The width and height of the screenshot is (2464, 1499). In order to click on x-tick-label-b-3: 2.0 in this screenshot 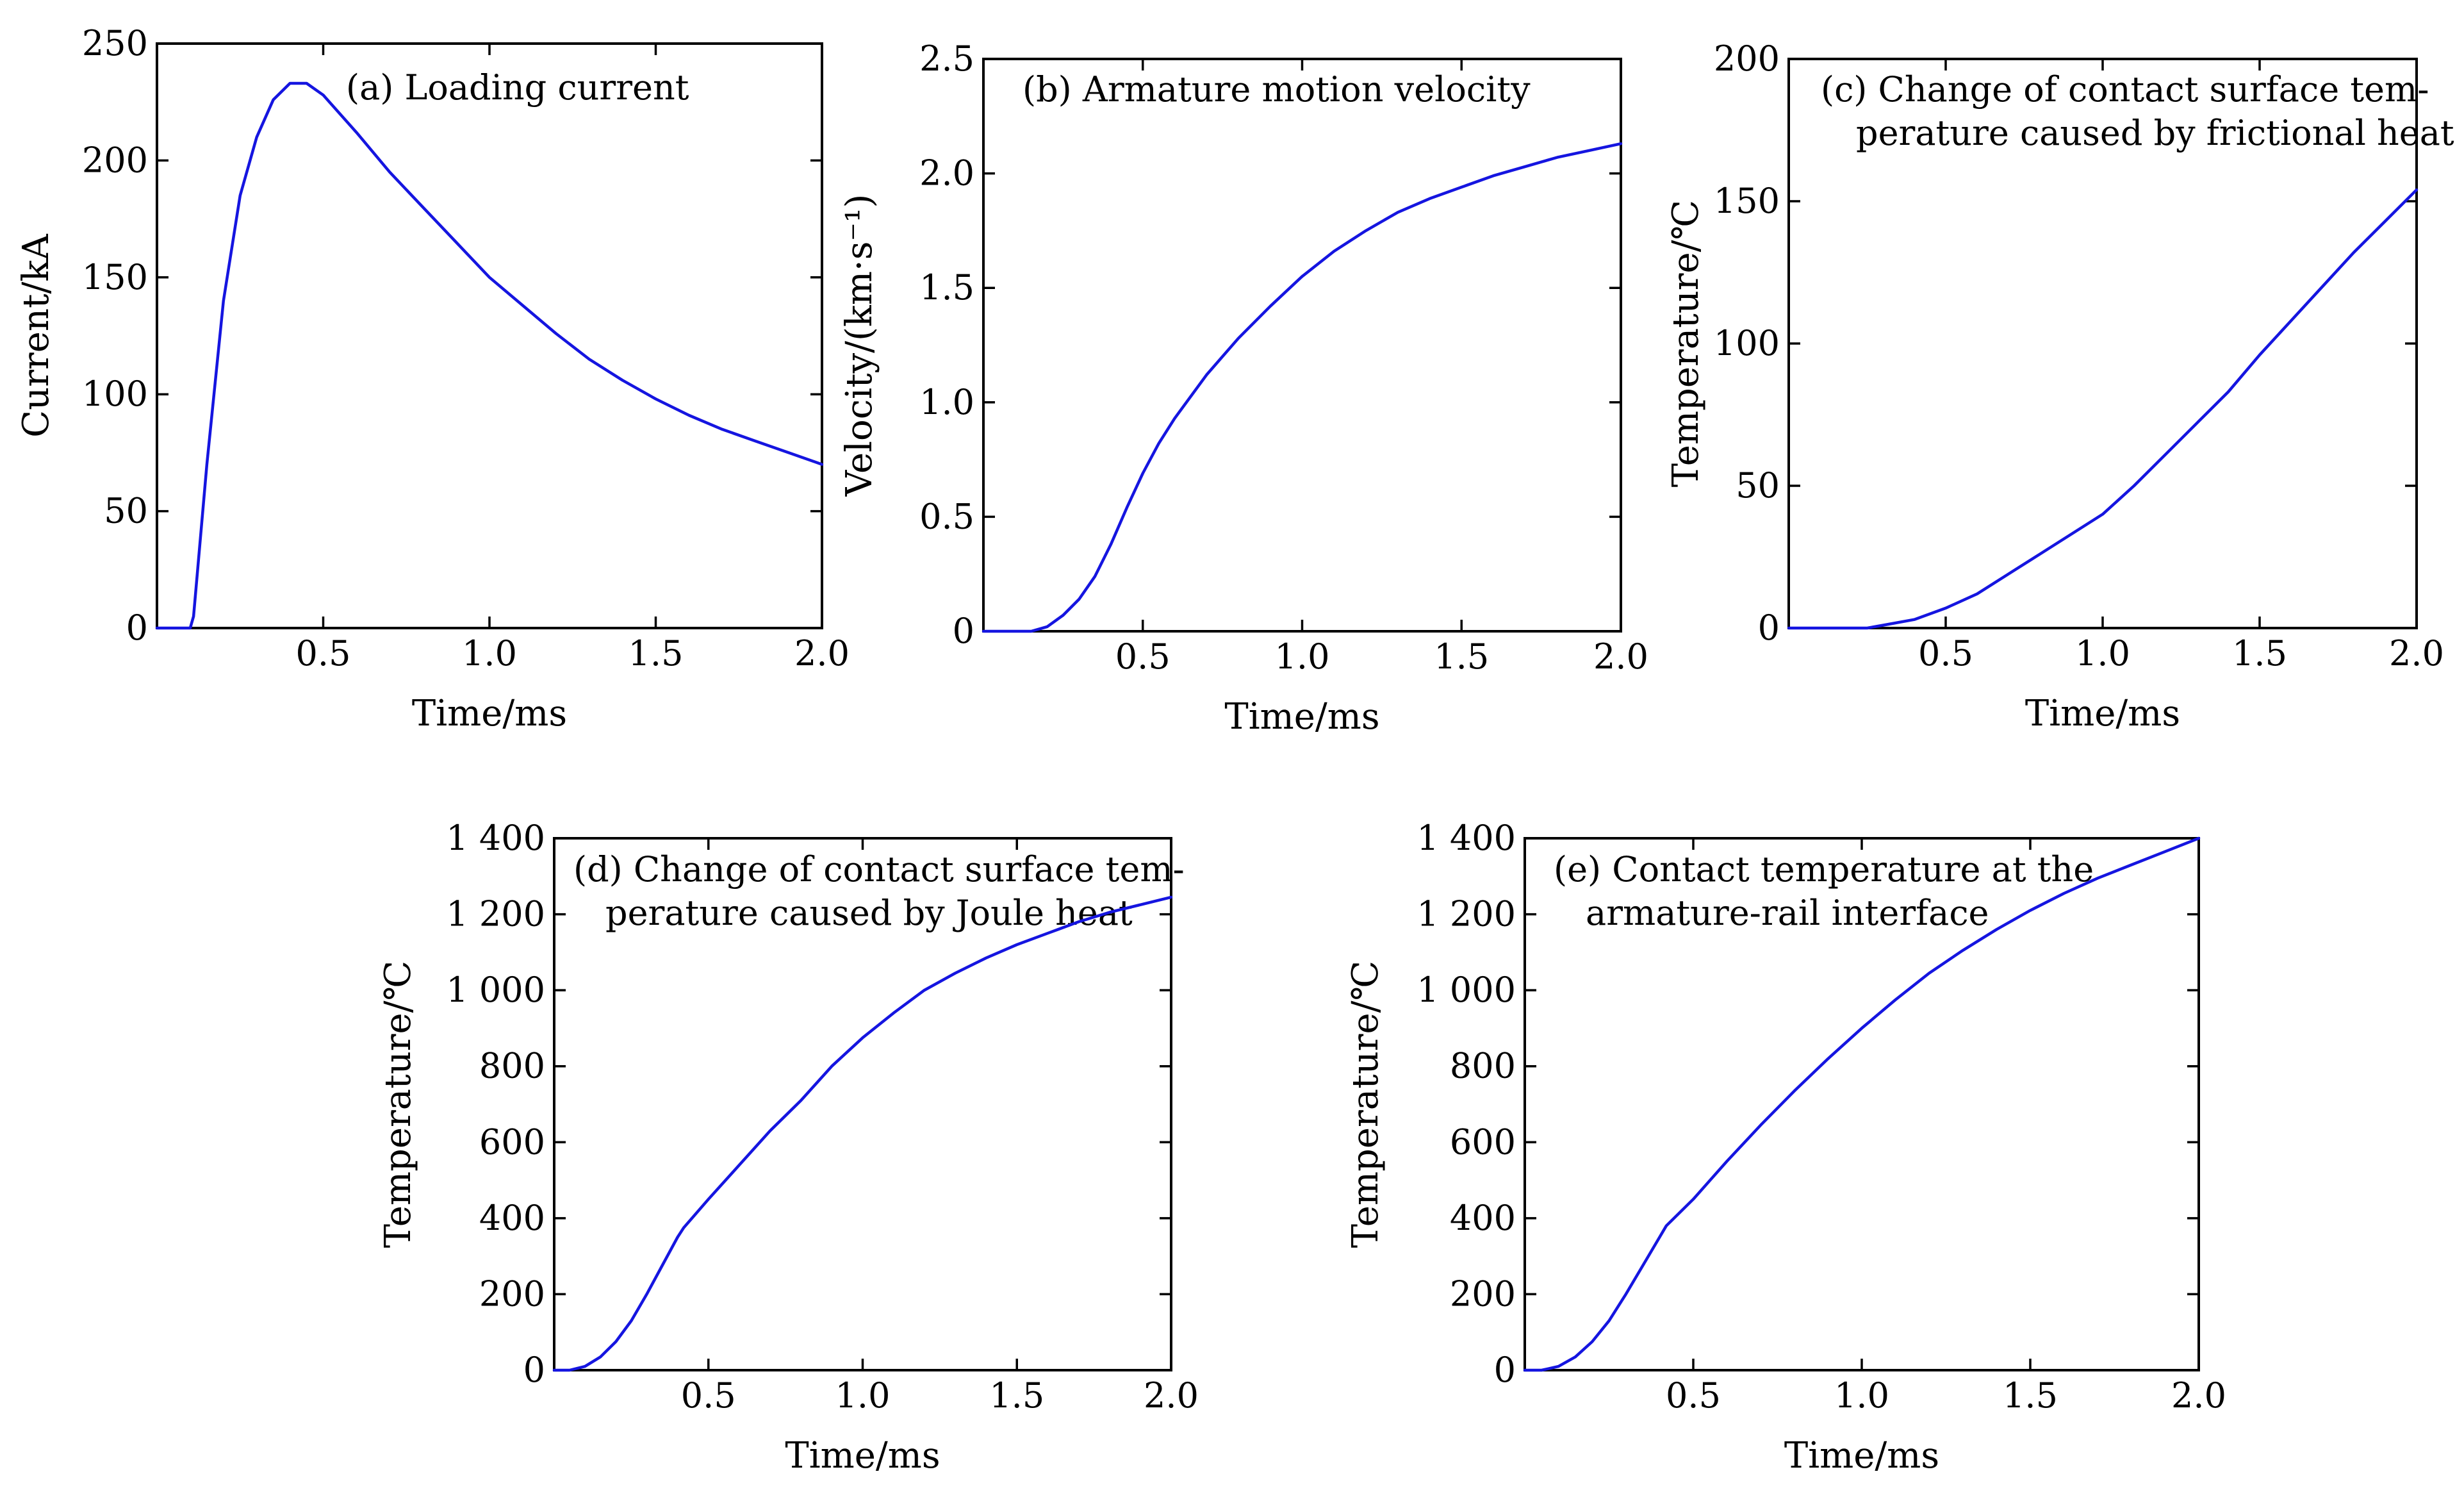, I will do `click(1620, 656)`.